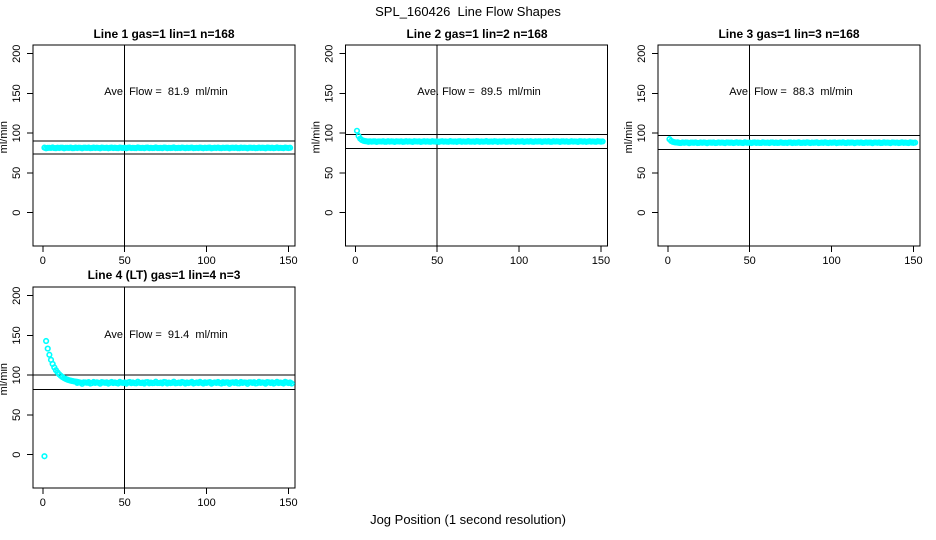 This screenshot has width=936, height=540. What do you see at coordinates (166, 335) in the screenshot?
I see `ave-flow-annotation-line4: Ave. Flow = 91.4 ml/min` at bounding box center [166, 335].